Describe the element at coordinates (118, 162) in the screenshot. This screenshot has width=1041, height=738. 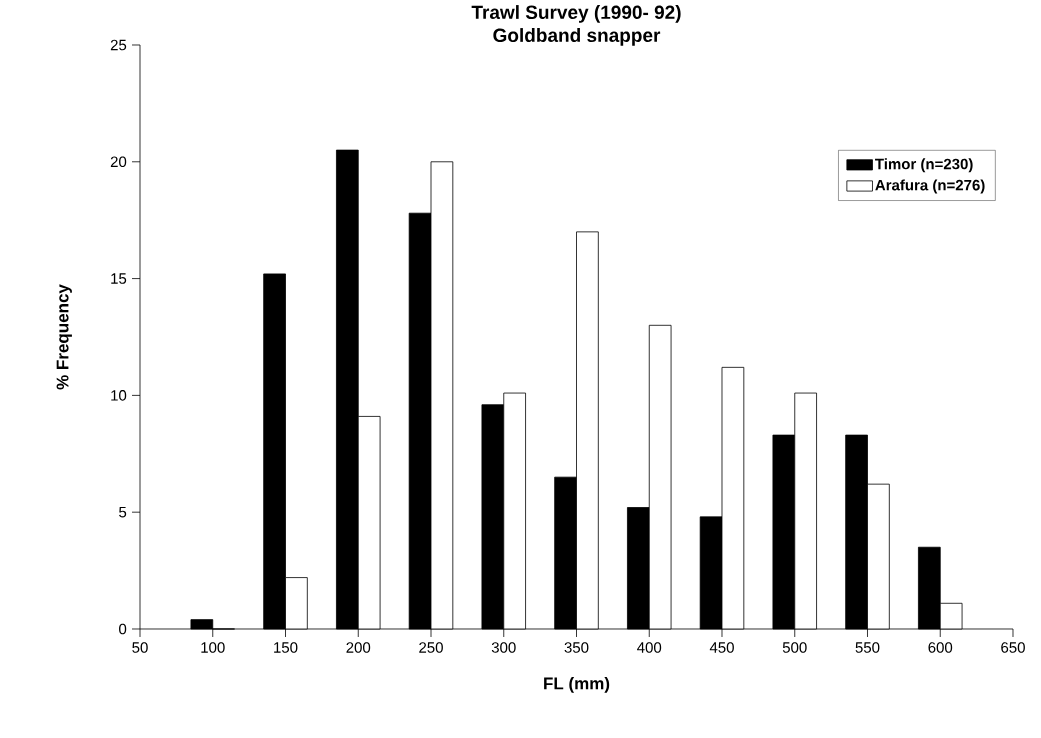
I see `y-tick-label: 20` at that location.